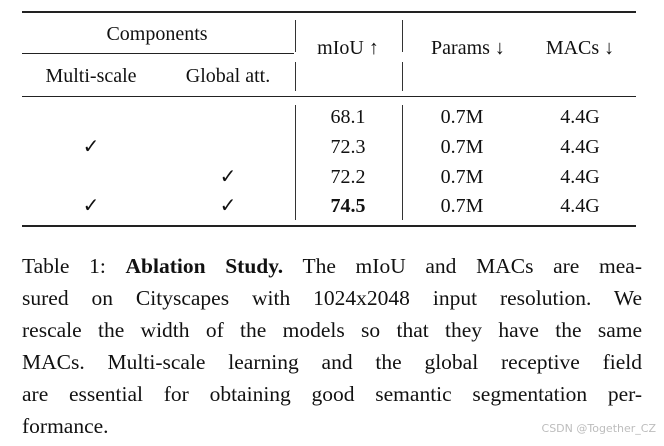 This screenshot has width=664, height=446. I want to click on miou-value: 72.3, so click(348, 147).